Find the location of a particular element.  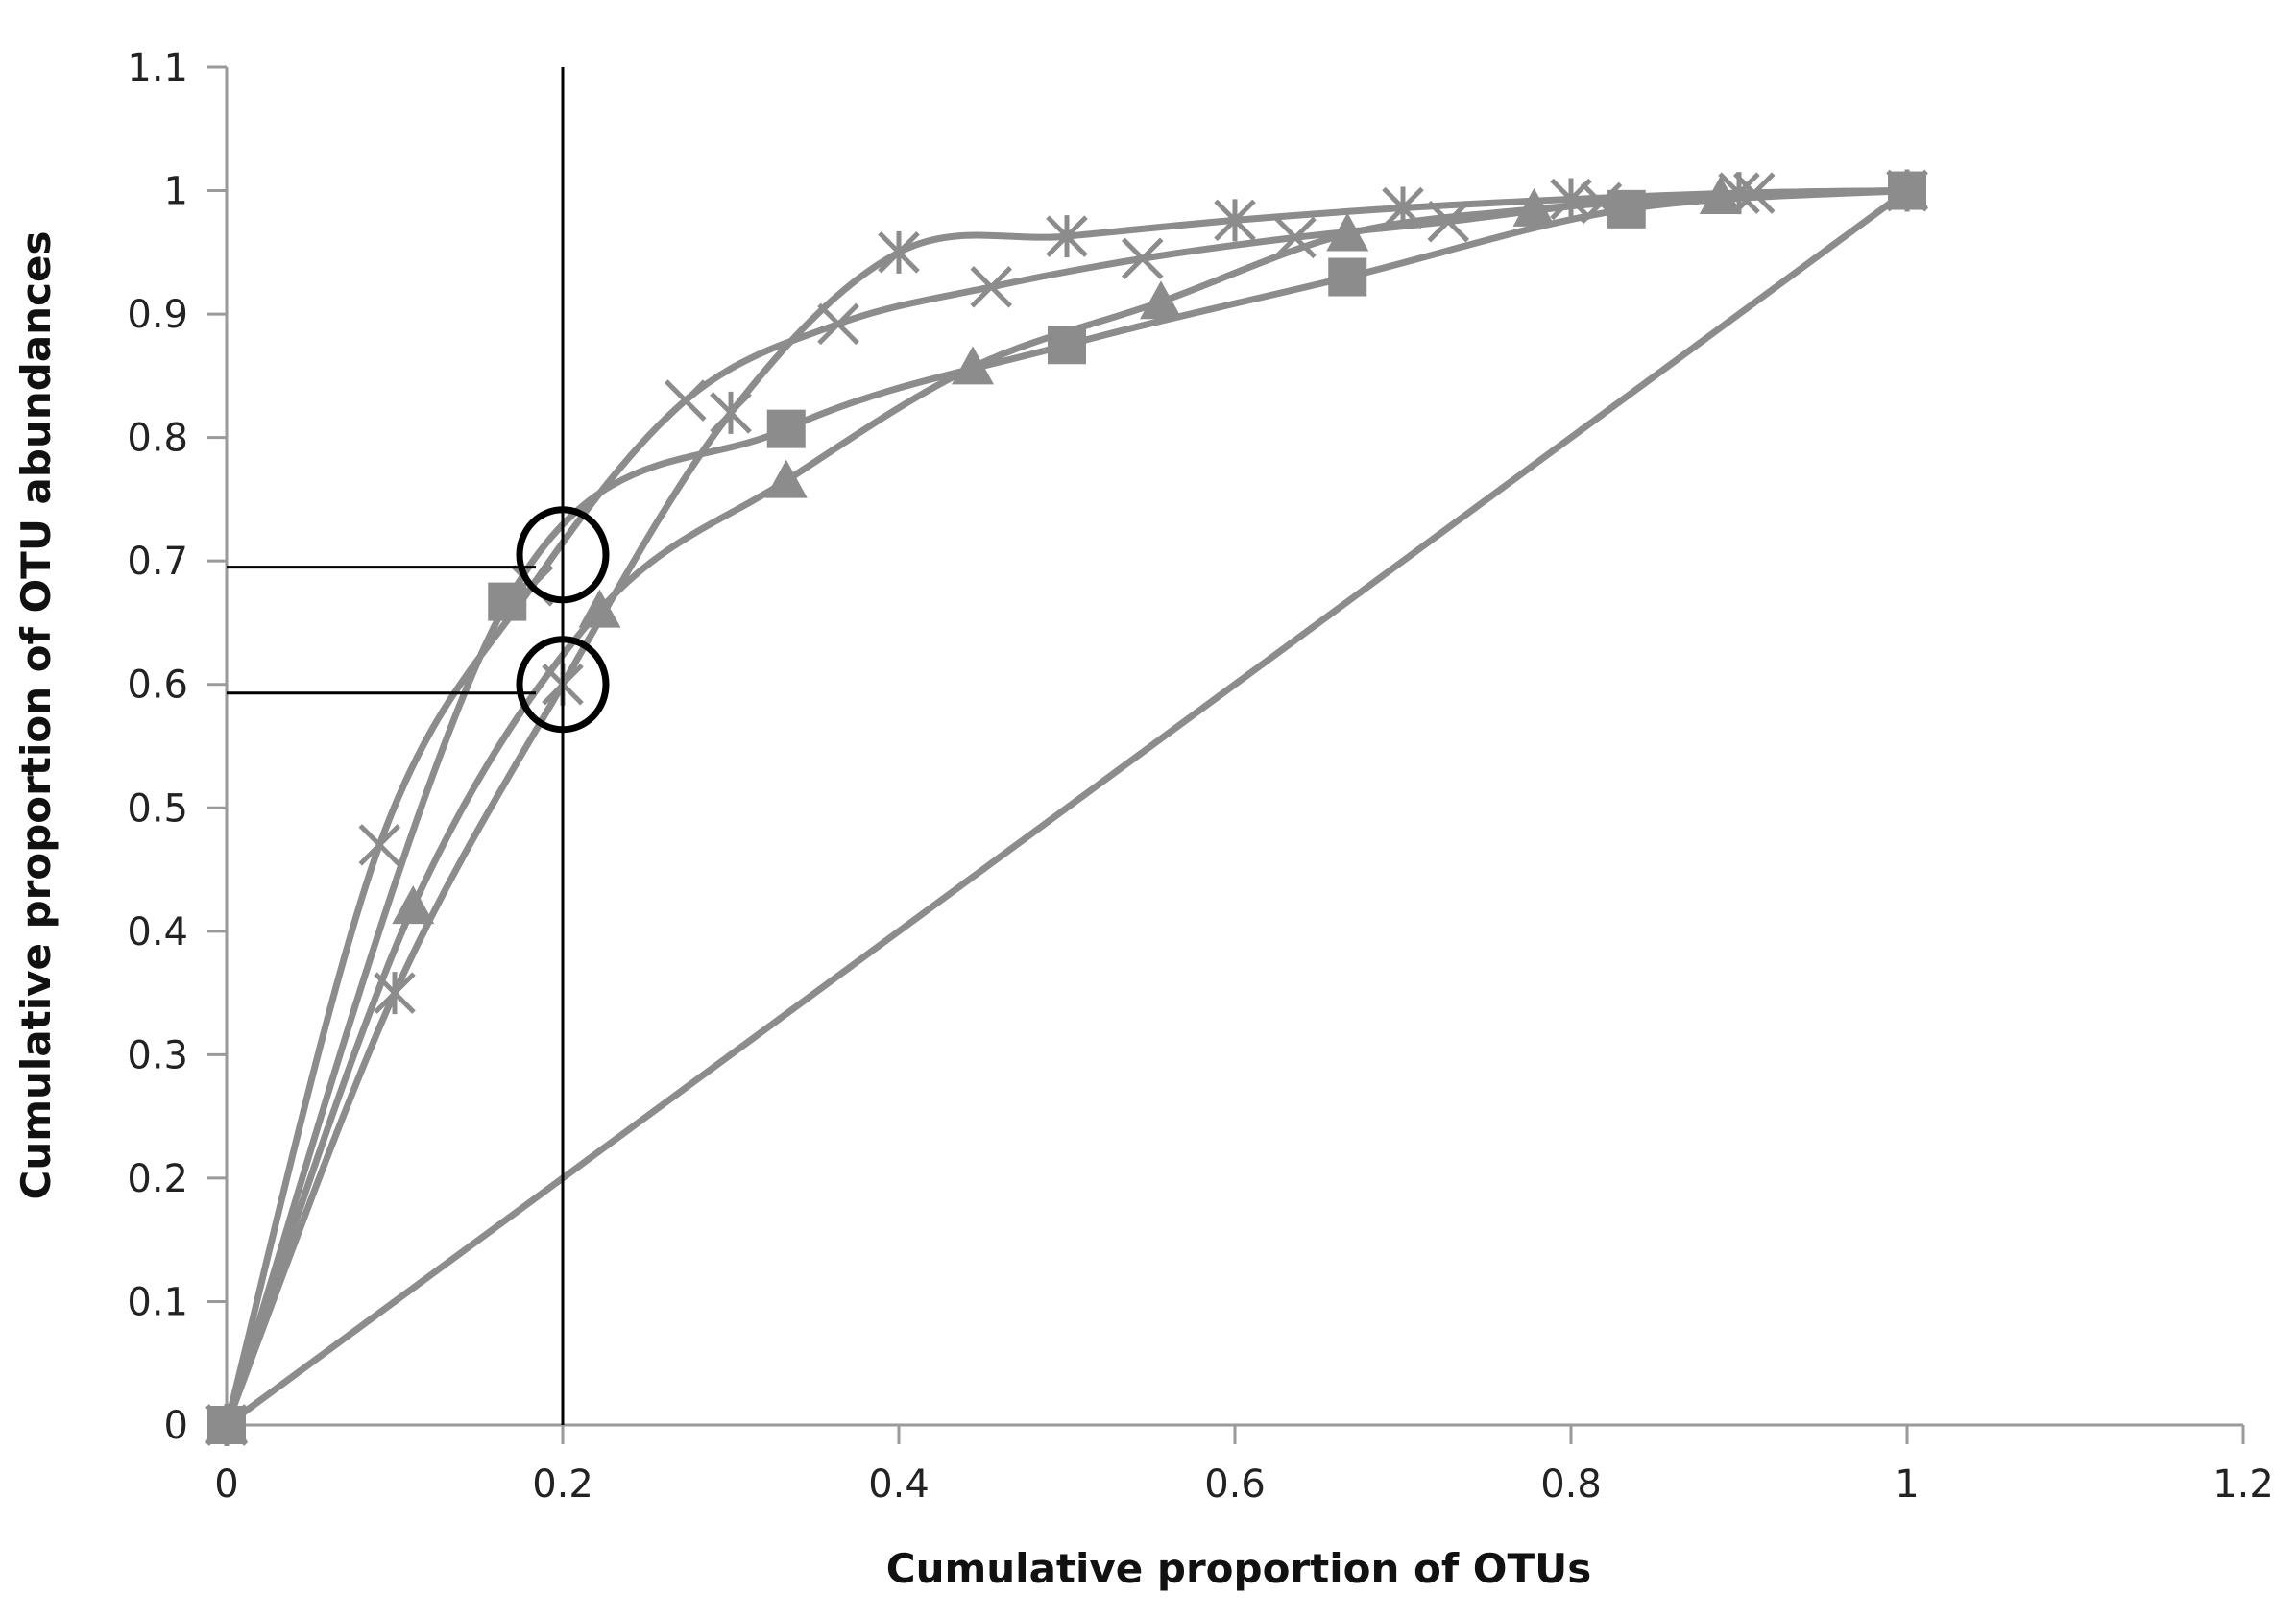

y-tick-label-1: 0.1 is located at coordinates (157, 1302).